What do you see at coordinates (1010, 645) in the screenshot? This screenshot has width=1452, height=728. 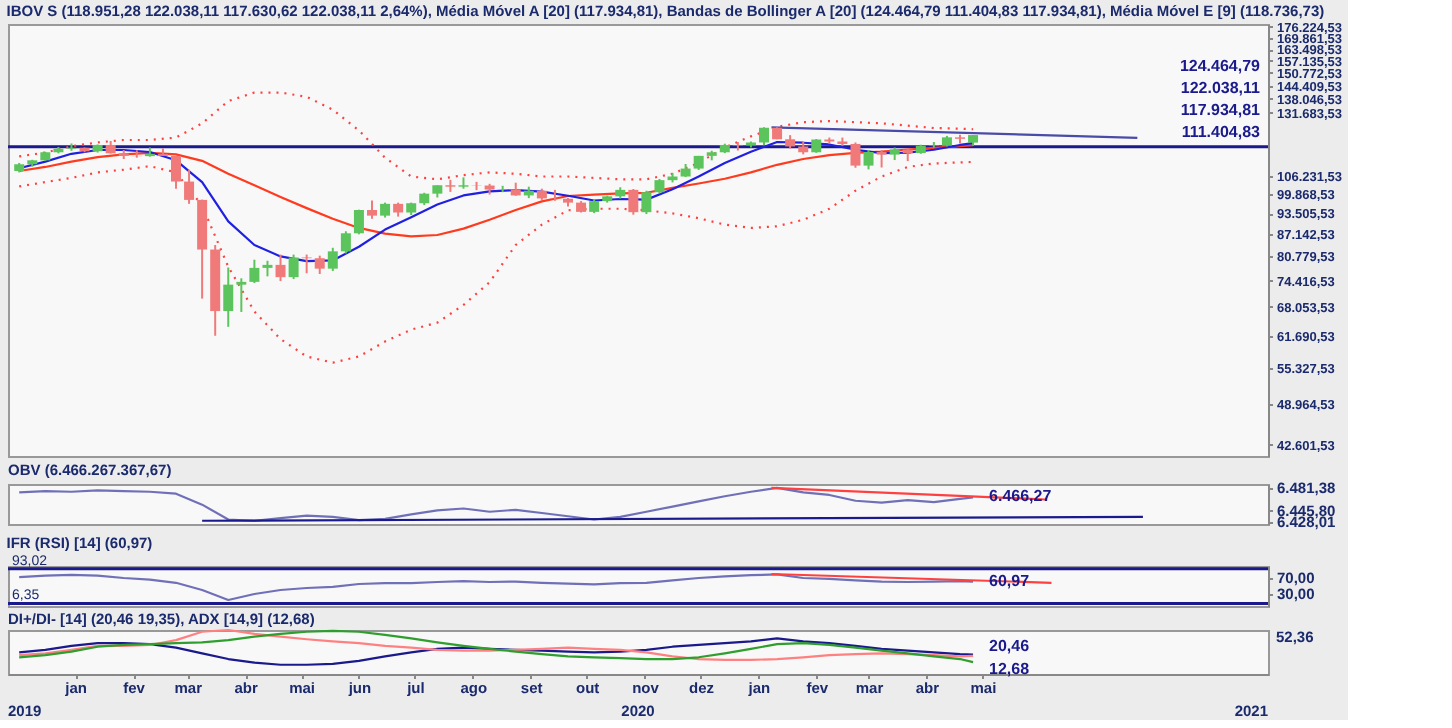 I see `annotation: 20,46` at bounding box center [1010, 645].